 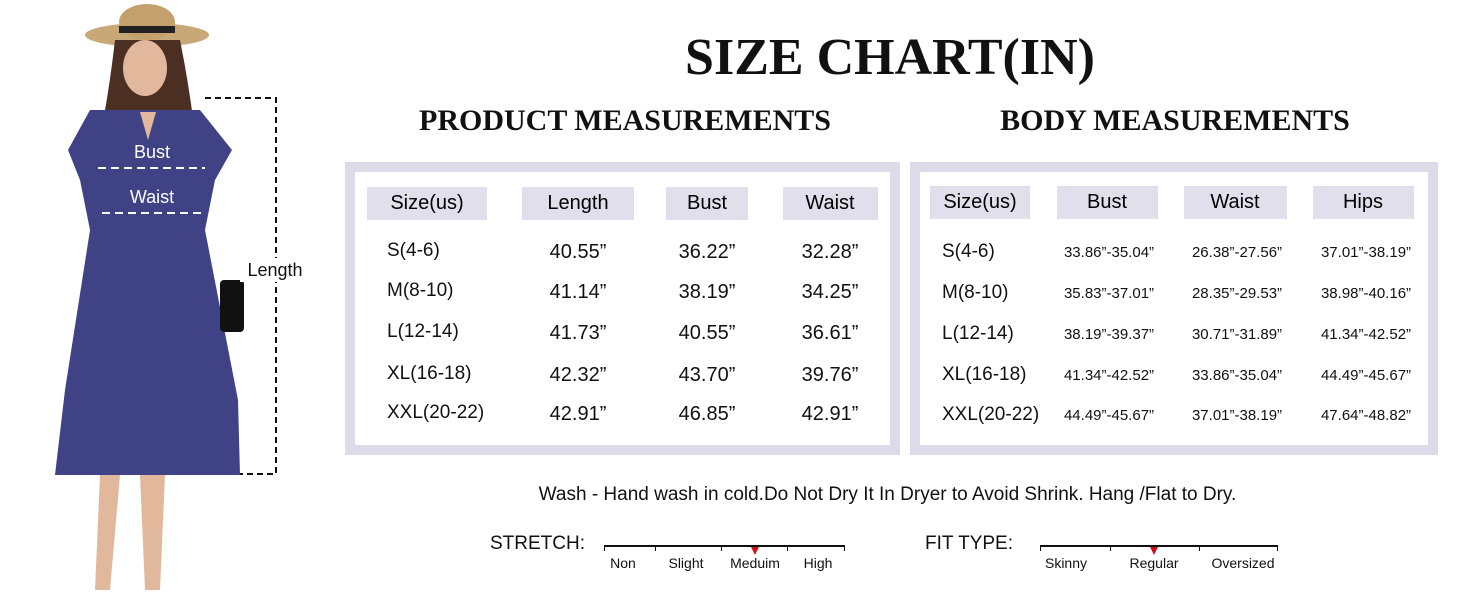 I want to click on value-cell: 38.19”-39.37”, so click(x=1109, y=334).